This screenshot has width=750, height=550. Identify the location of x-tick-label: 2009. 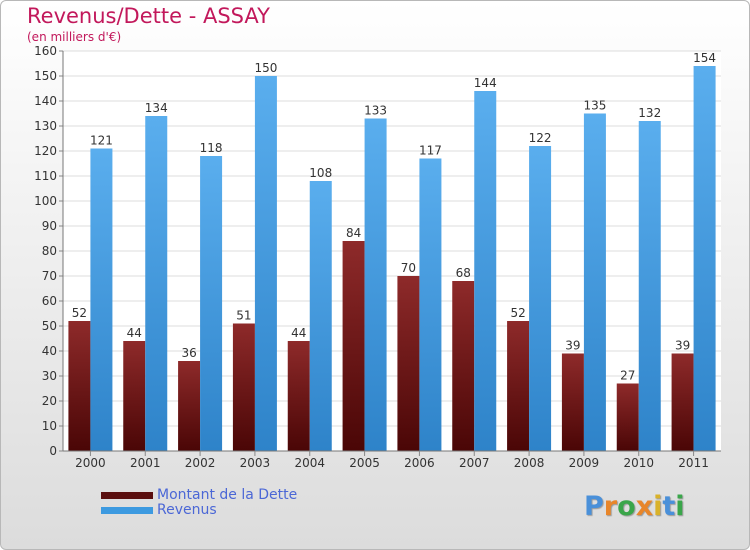
(584, 463).